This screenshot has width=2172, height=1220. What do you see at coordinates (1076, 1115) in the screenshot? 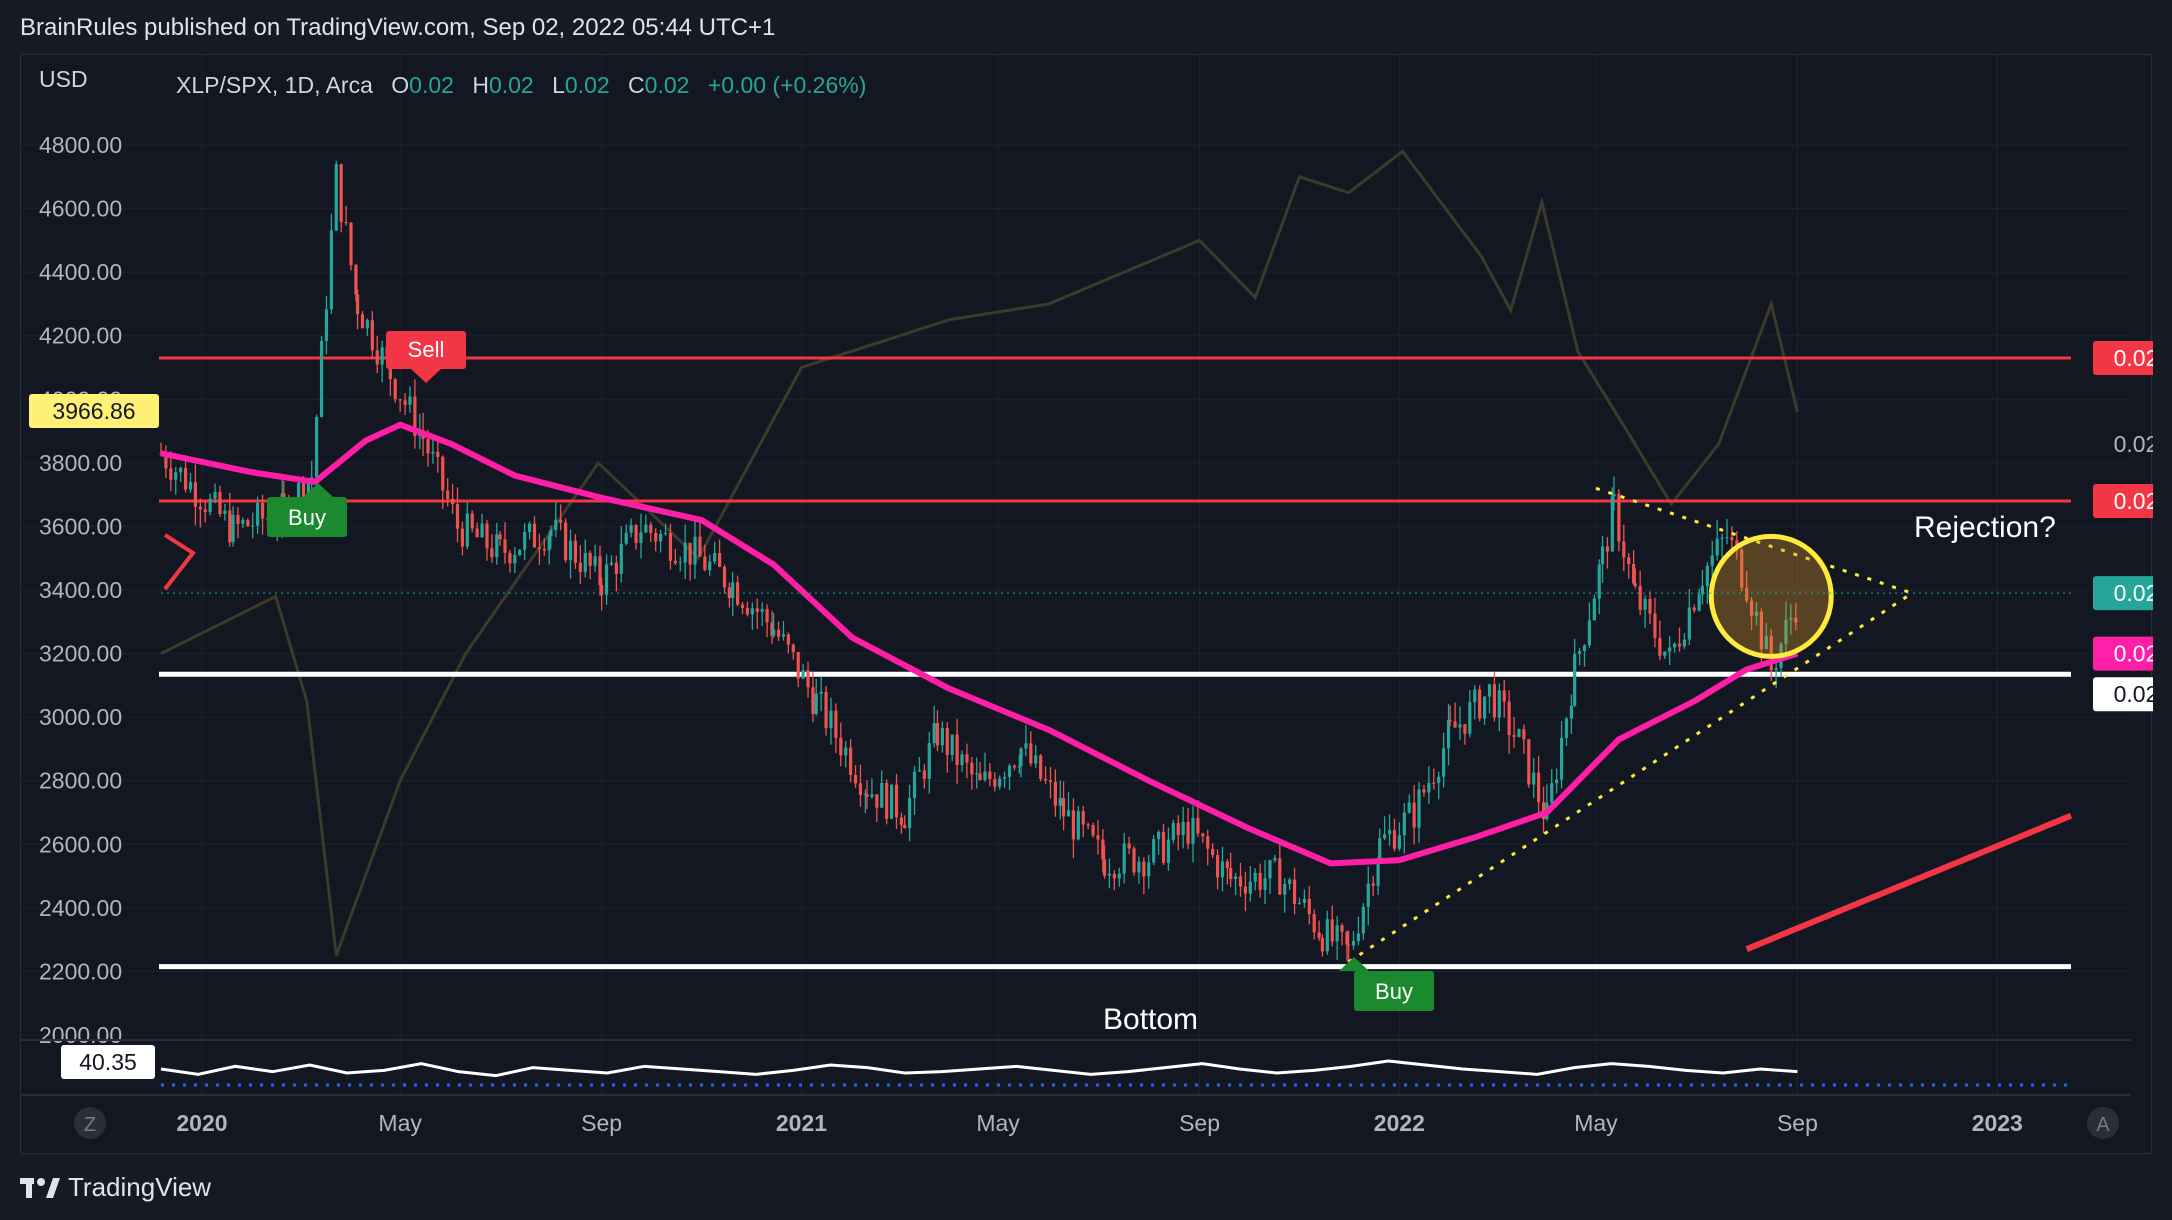
I see `x-axis: 2020 May Sep 2021 May Sep 2022 May Sep 2023` at bounding box center [1076, 1115].